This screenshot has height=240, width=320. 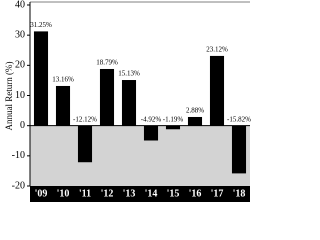 What do you see at coordinates (129, 74) in the screenshot?
I see `value-label: 15.13%` at bounding box center [129, 74].